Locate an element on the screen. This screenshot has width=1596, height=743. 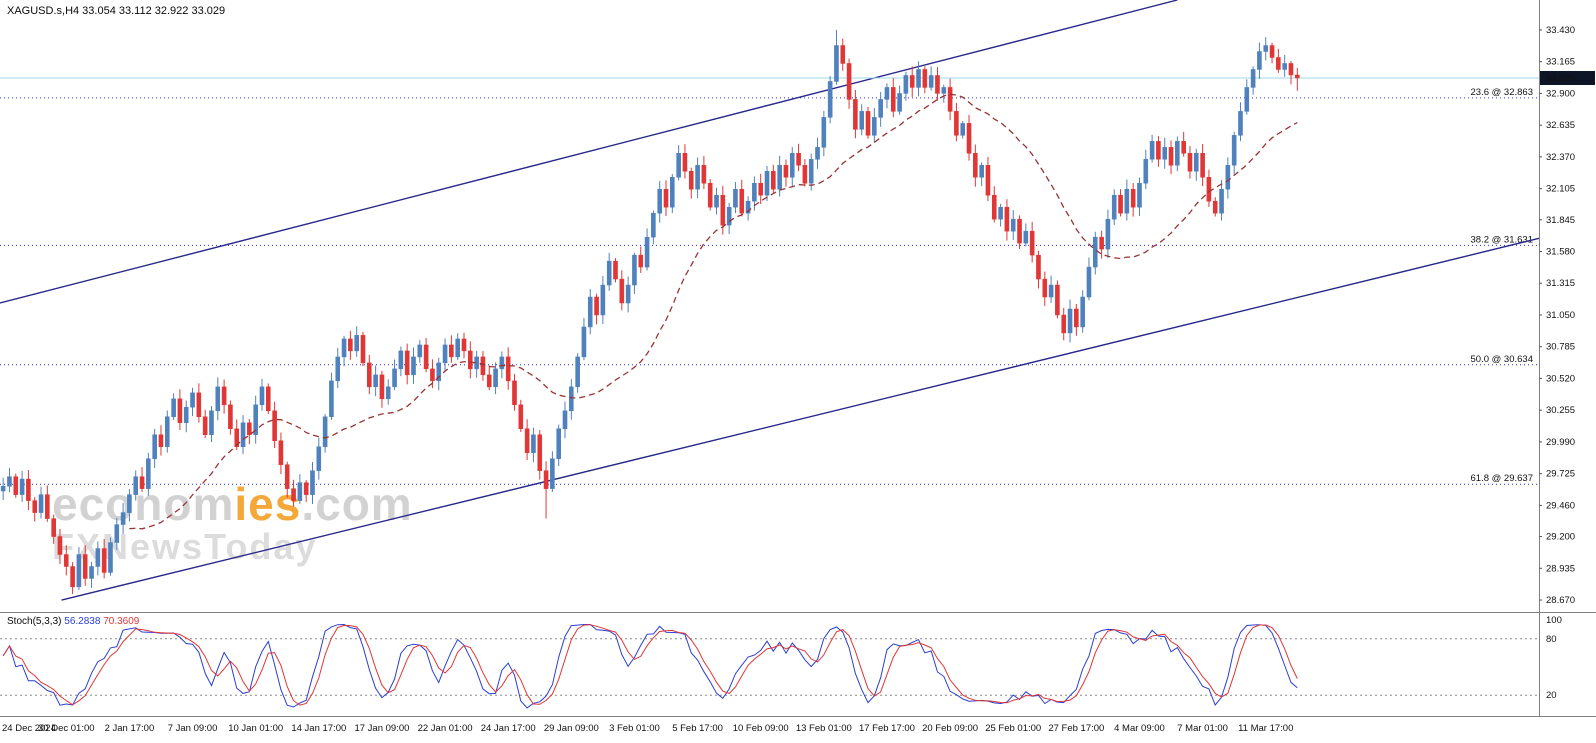
date-tick-label: 4 Mar 09:00 is located at coordinates (1139, 728).